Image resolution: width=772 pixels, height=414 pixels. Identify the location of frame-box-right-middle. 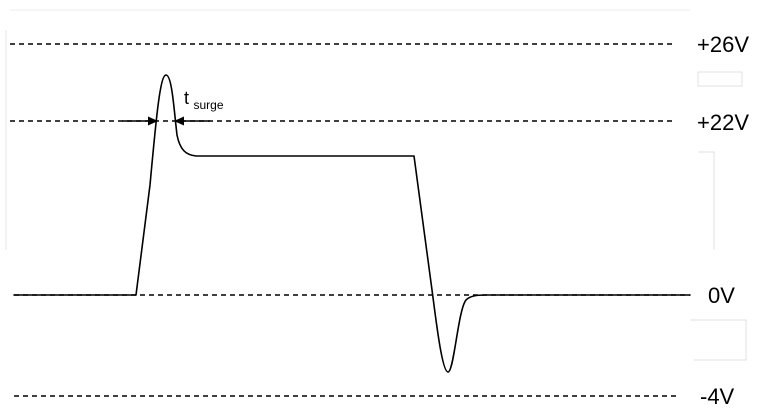
(706, 200).